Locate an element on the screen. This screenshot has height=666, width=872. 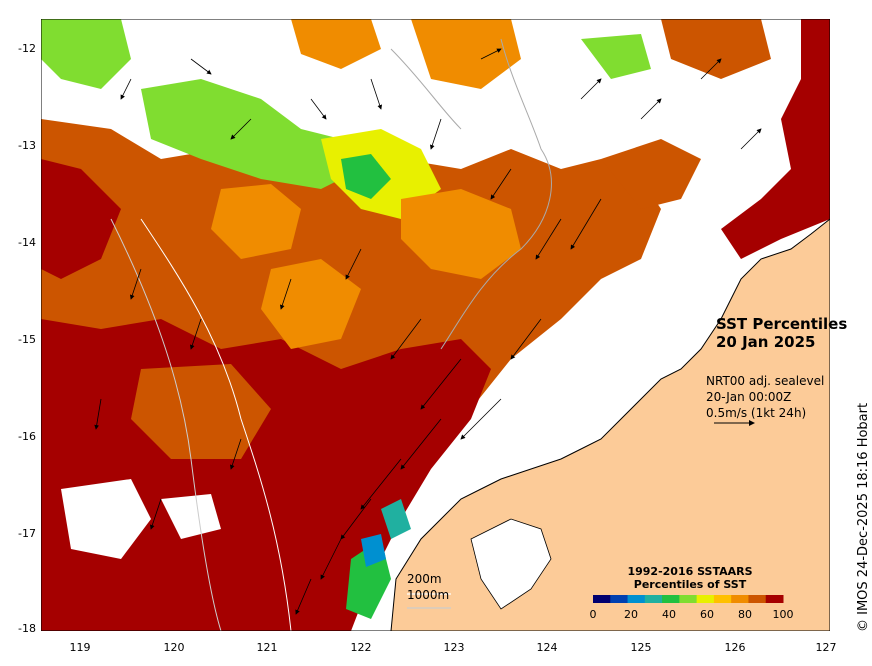
legend-tick: 60 is located at coordinates (707, 614).